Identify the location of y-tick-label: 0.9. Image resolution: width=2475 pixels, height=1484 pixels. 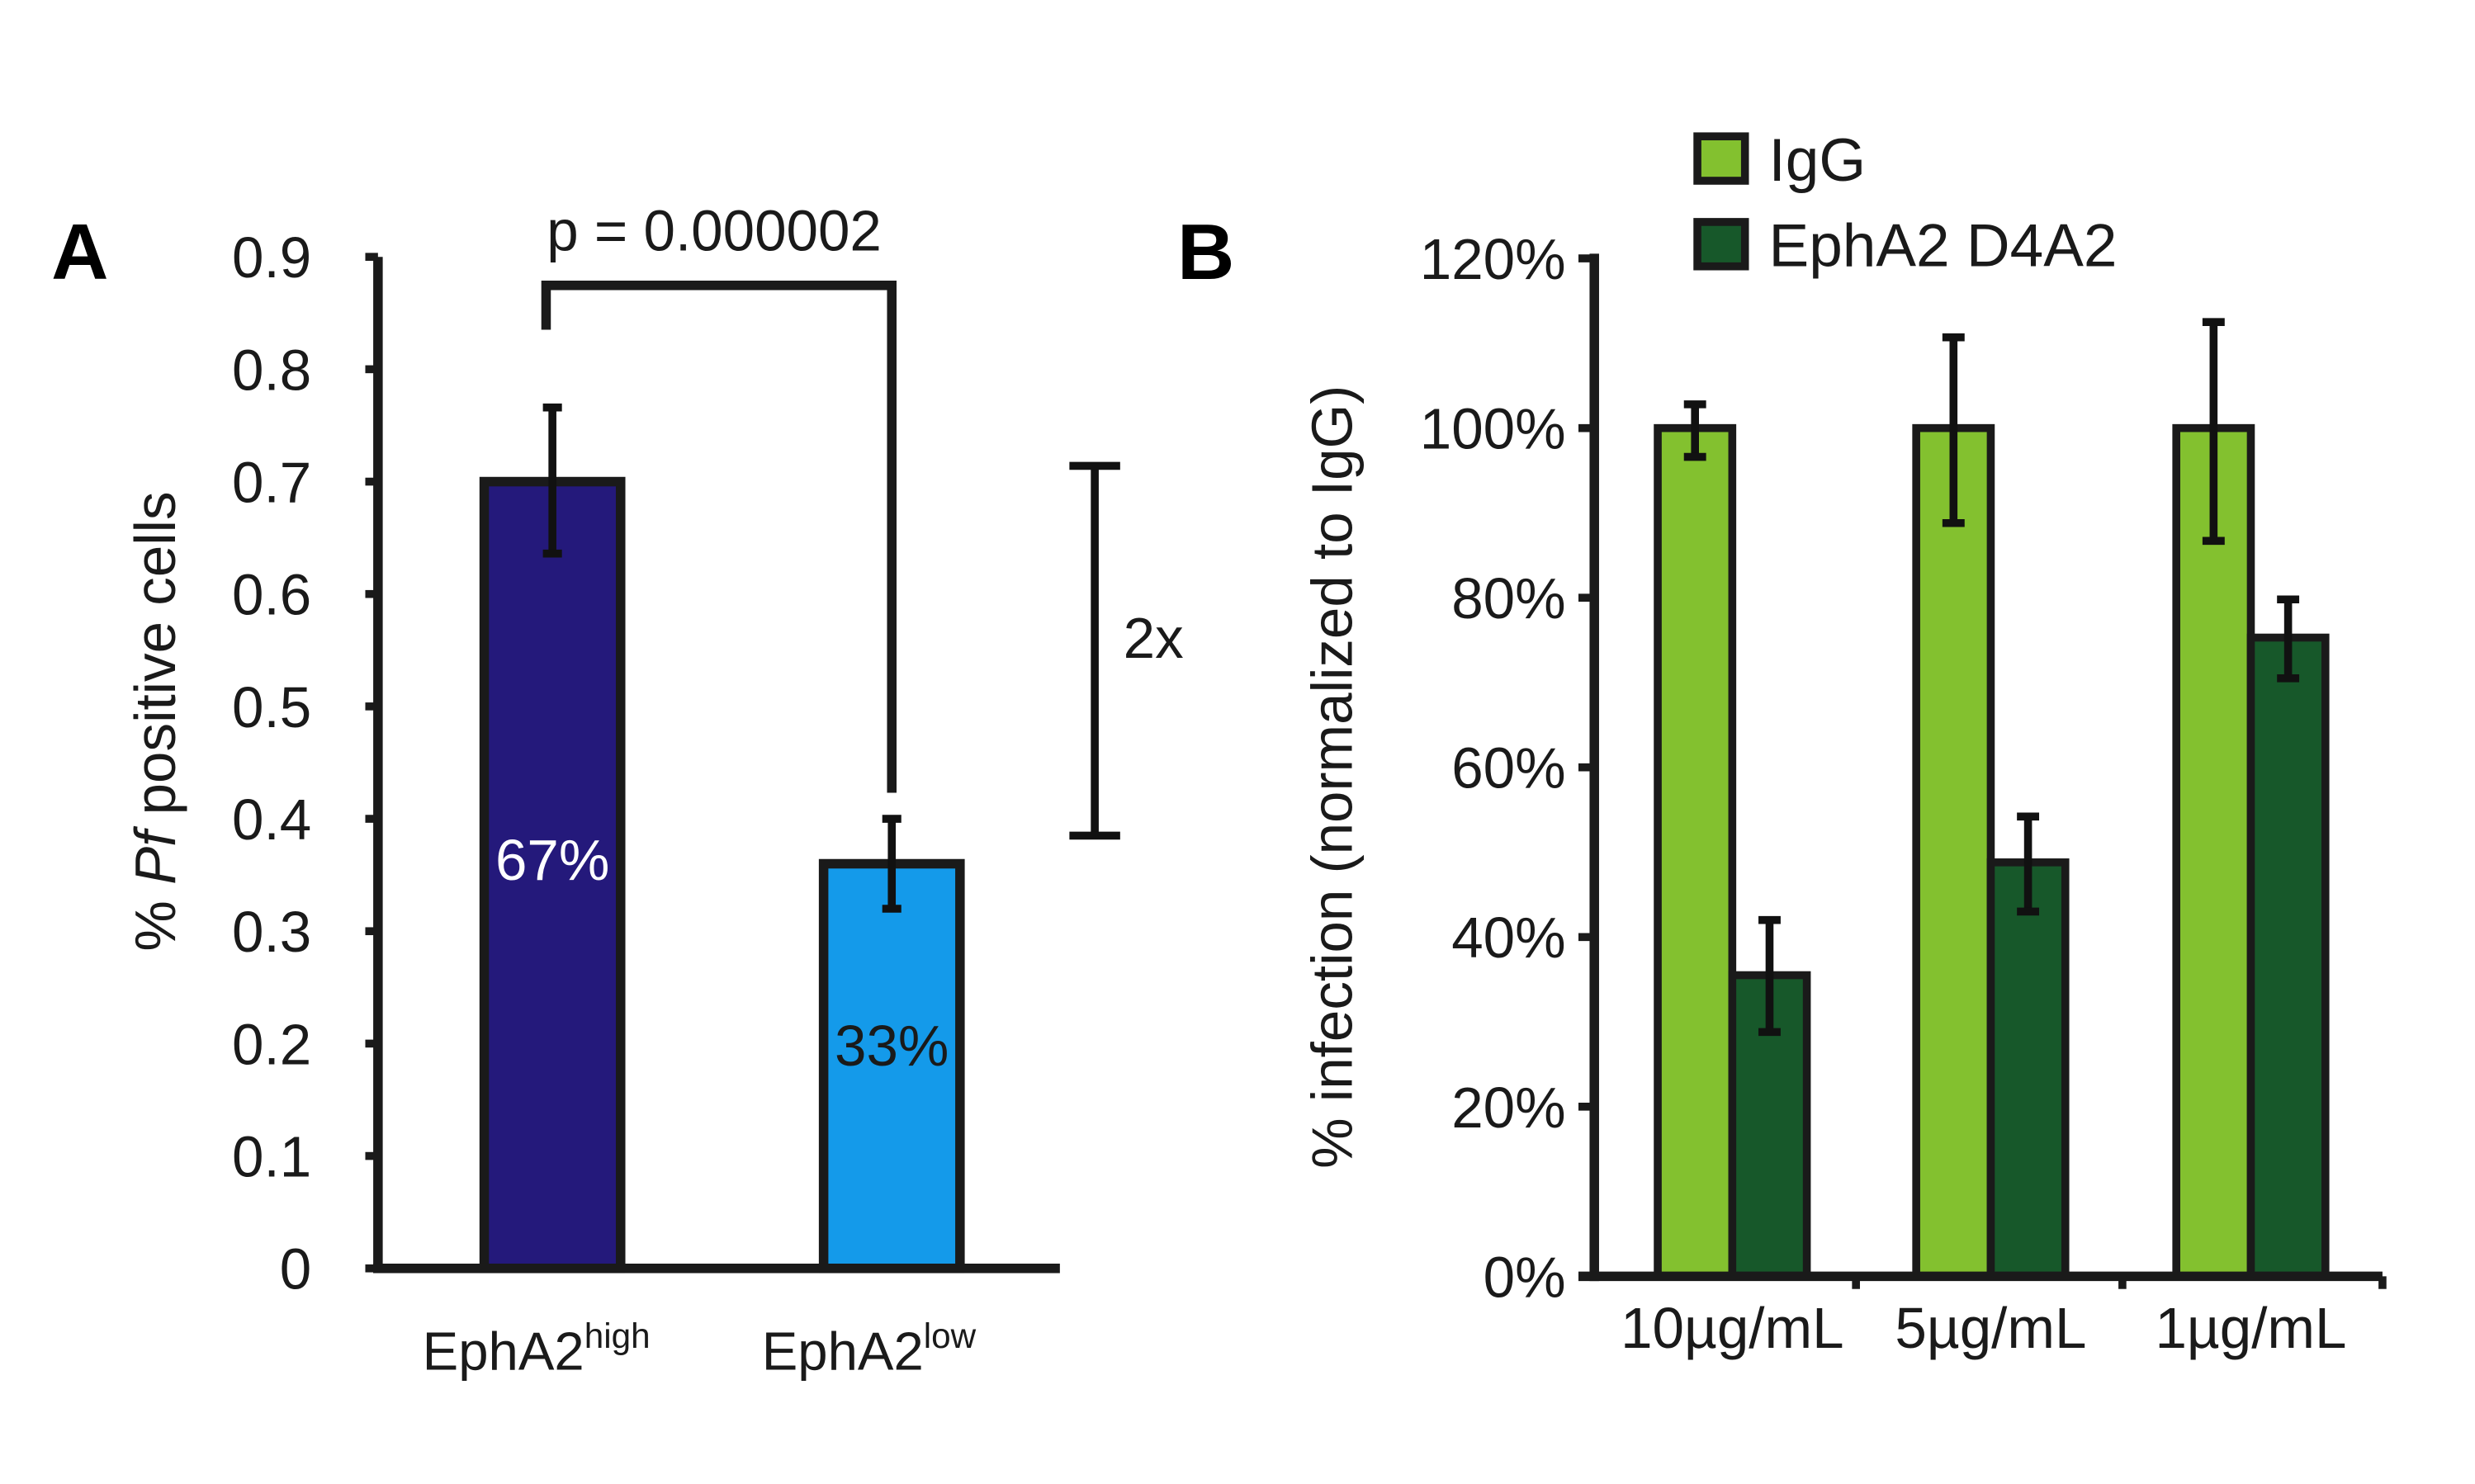
(271, 257).